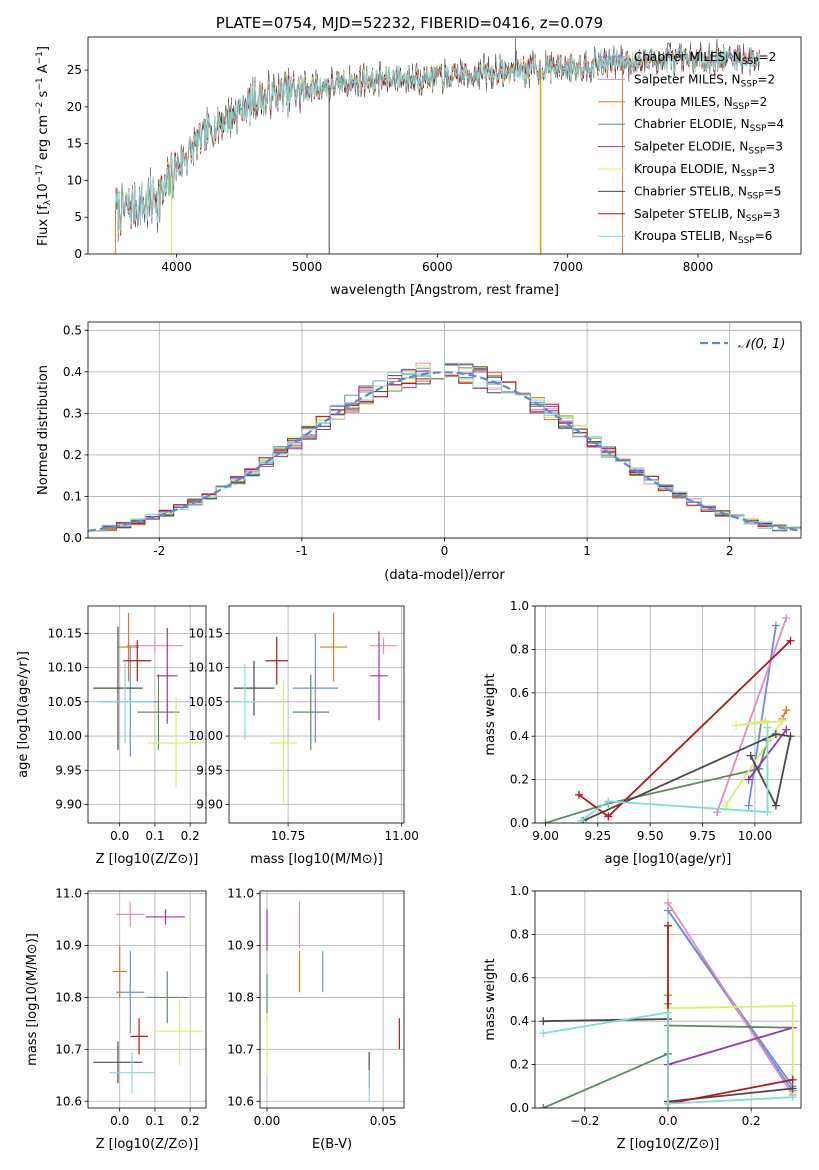 The height and width of the screenshot is (1170, 819). I want to click on y-tick-label: 25, so click(74, 70).